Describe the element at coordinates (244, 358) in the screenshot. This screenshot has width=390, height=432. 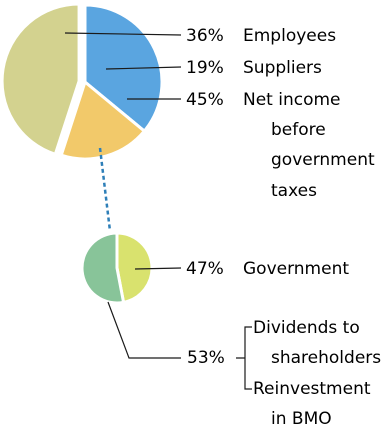
I see `bracket-remaining` at that location.